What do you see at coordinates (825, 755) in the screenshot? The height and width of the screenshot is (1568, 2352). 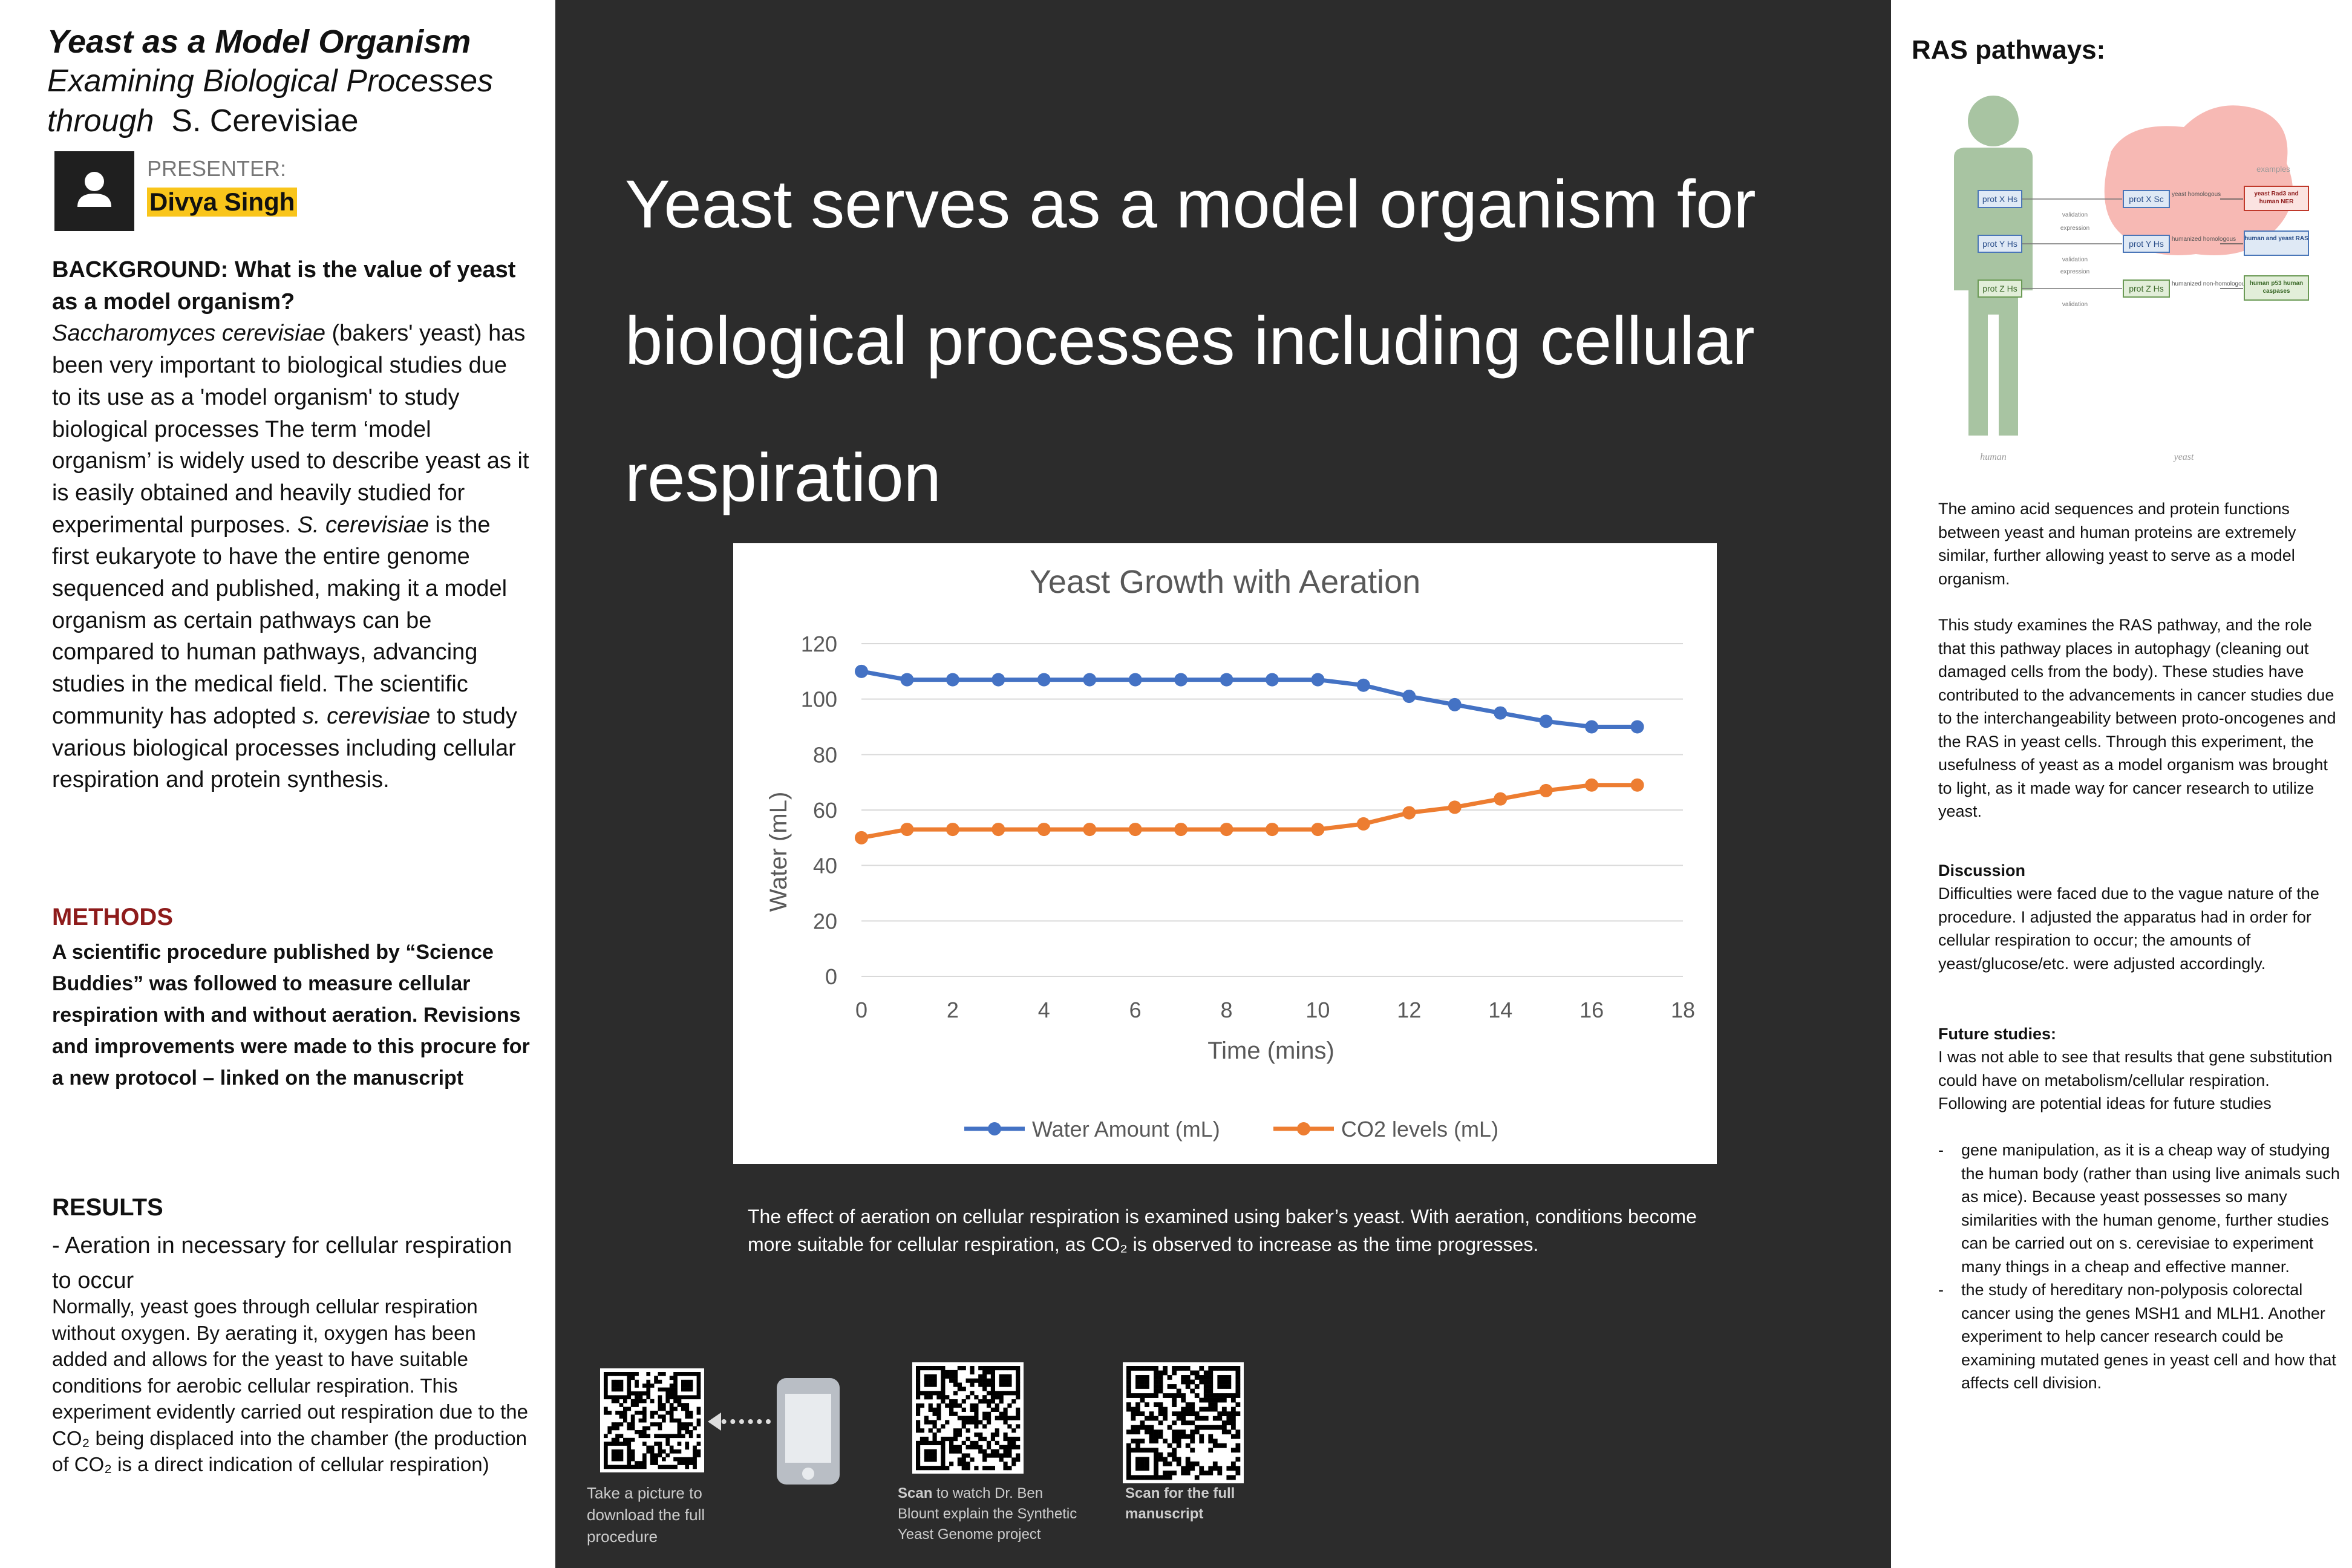 I see `y-tick-label: 80` at bounding box center [825, 755].